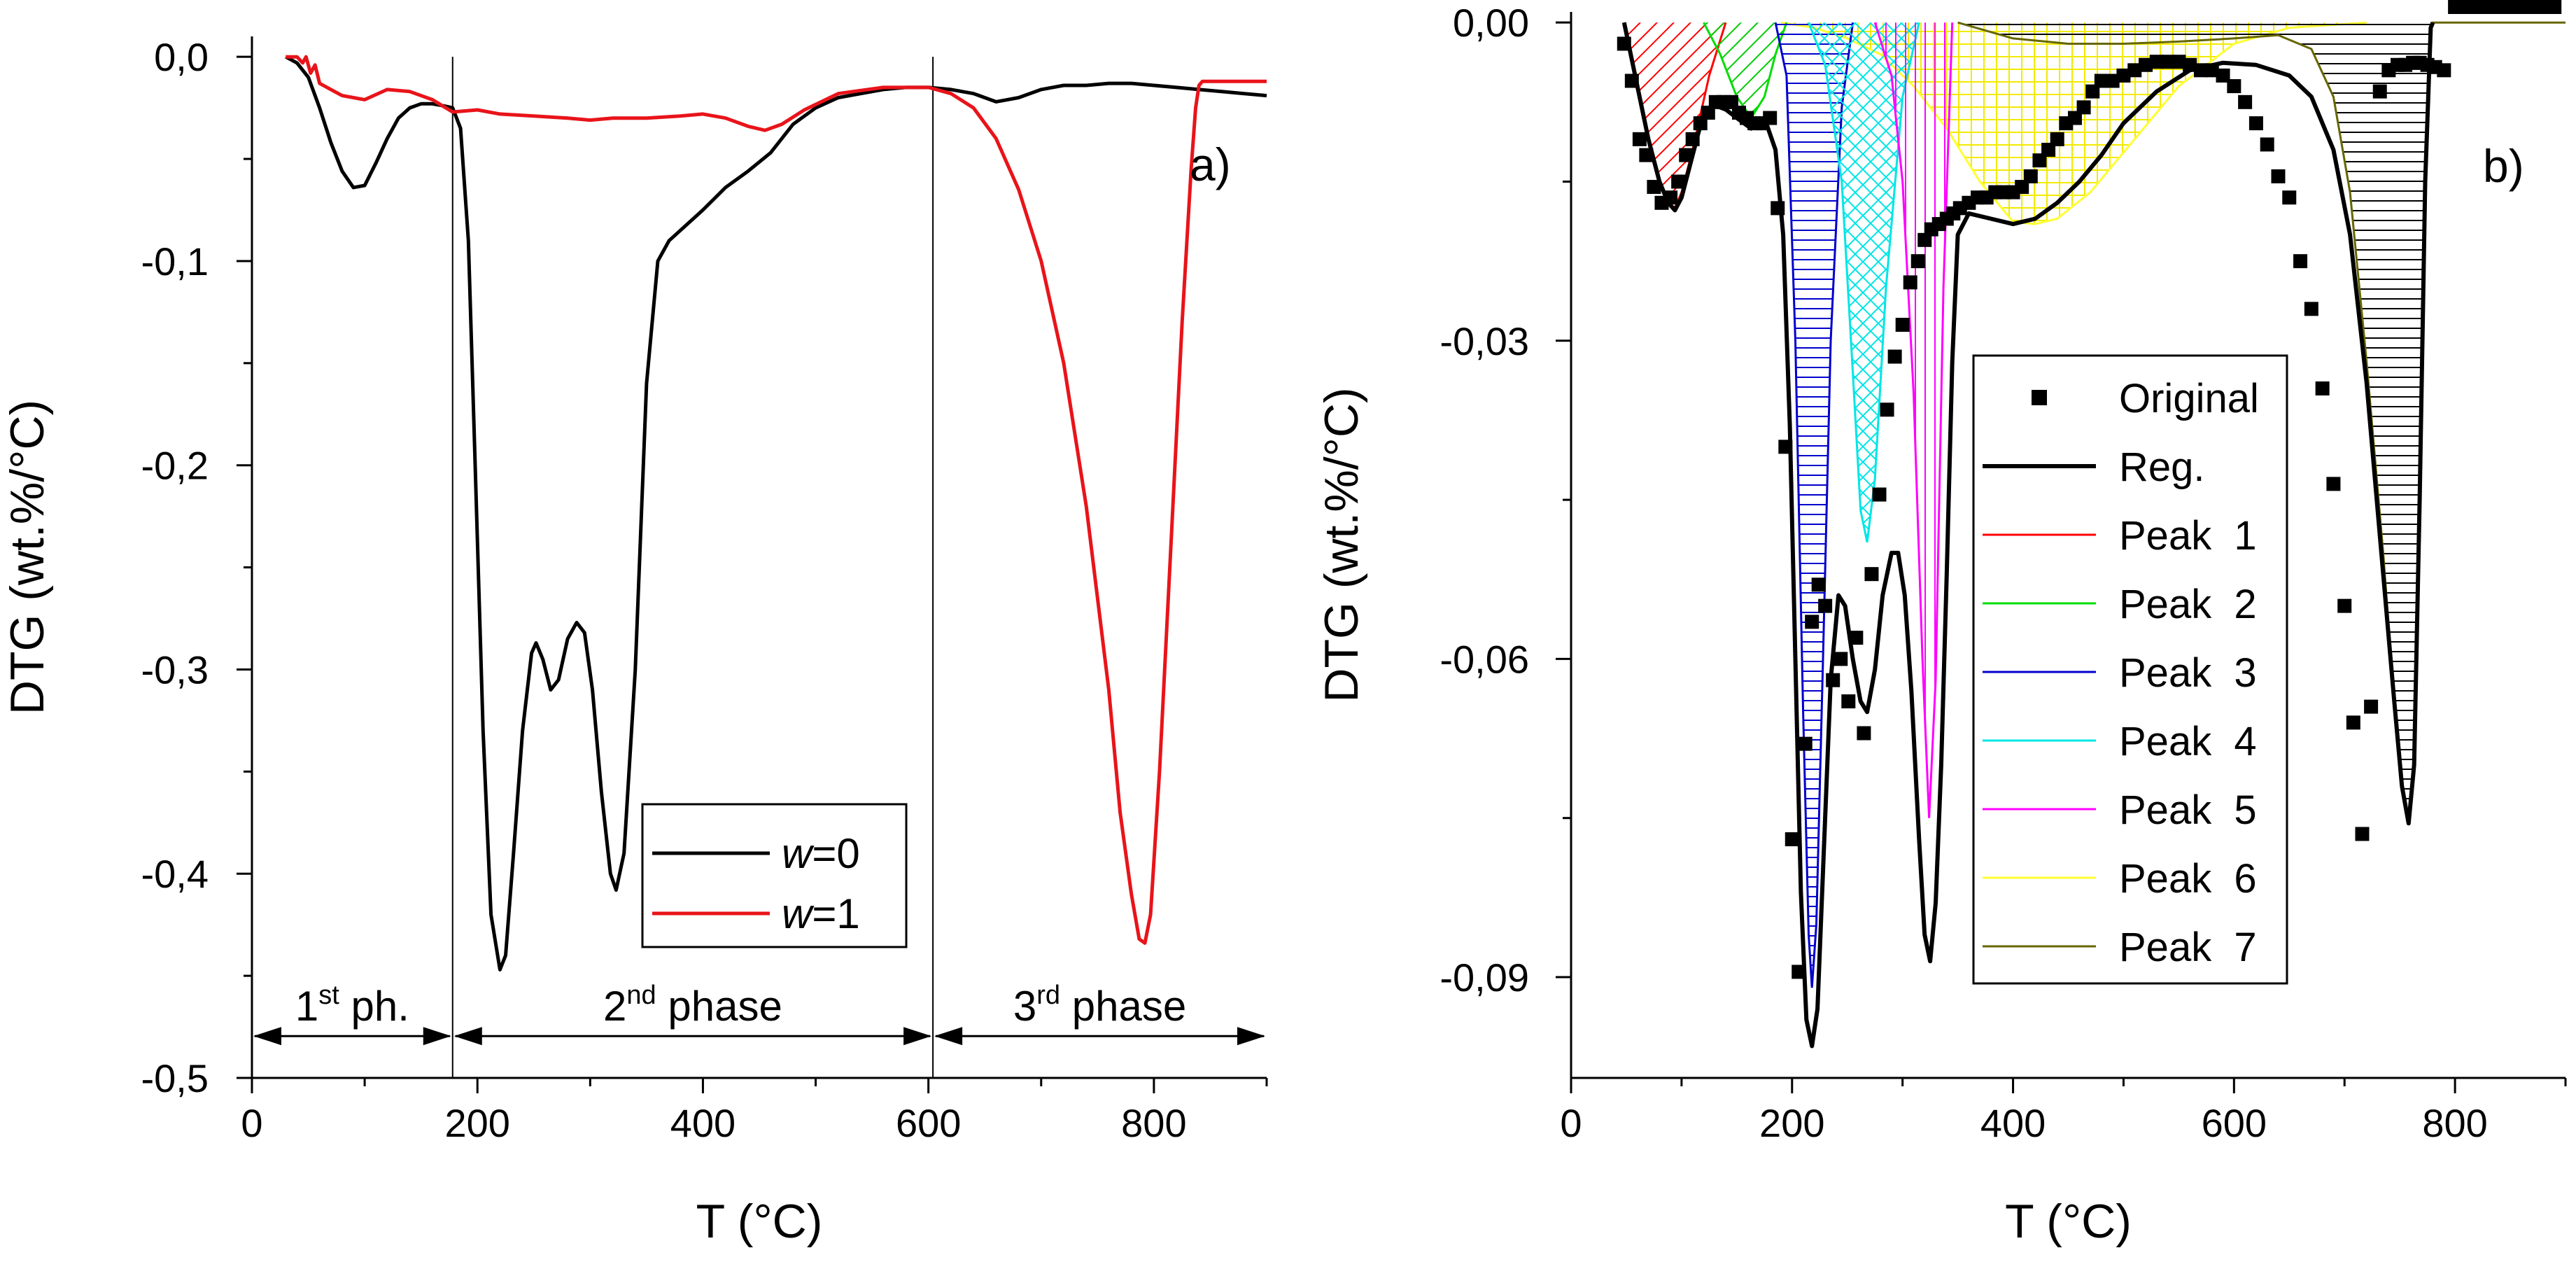  Describe the element at coordinates (2162, 467) in the screenshot. I see `panel-b-legend-label: Reg.` at that location.